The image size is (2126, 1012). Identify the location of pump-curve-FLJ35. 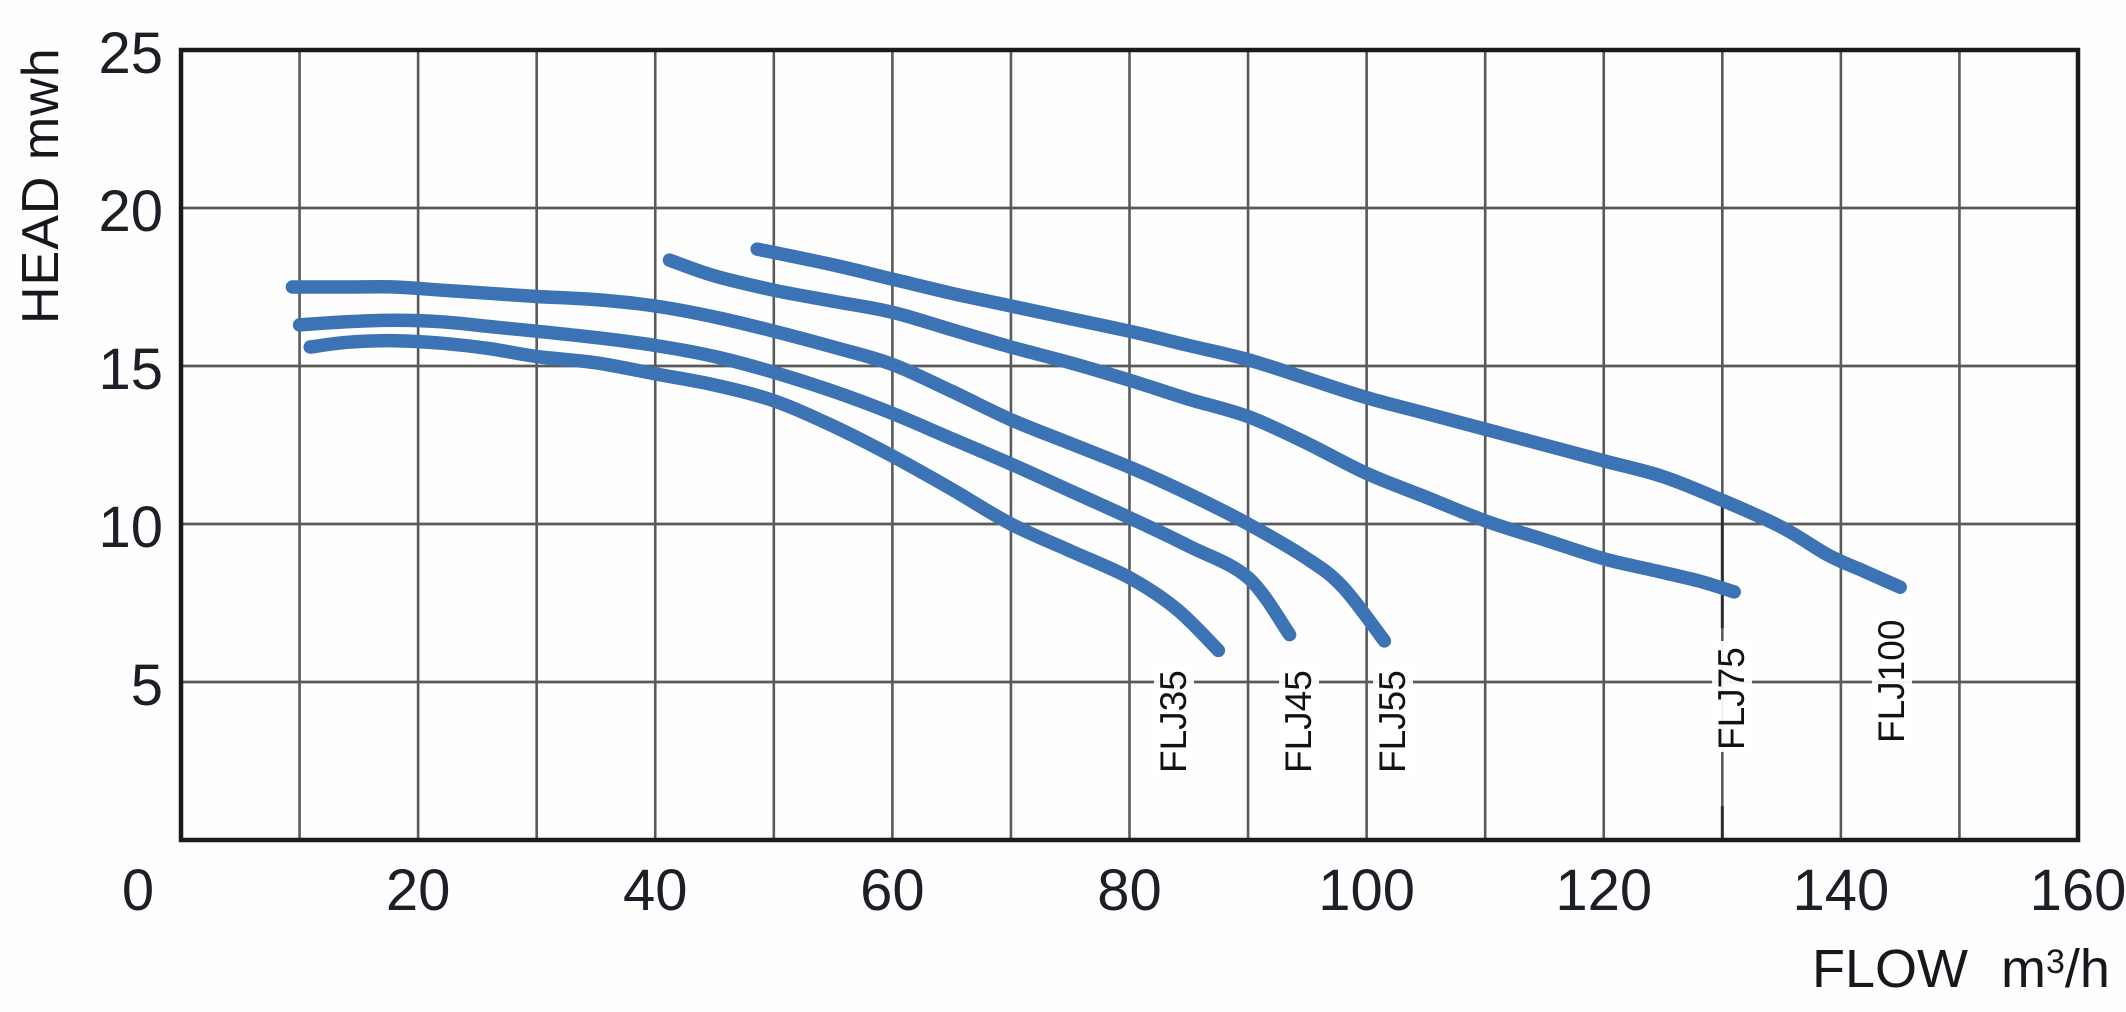
(764, 495).